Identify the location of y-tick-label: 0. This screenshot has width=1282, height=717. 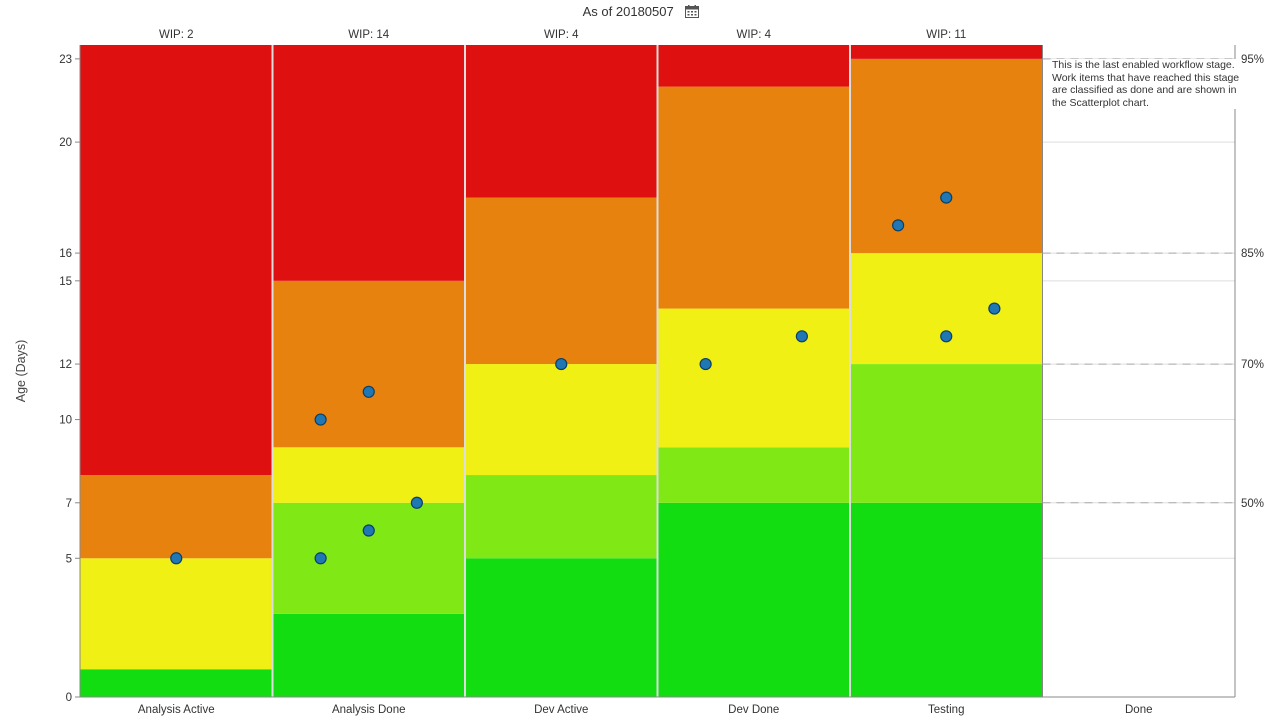
(69, 698).